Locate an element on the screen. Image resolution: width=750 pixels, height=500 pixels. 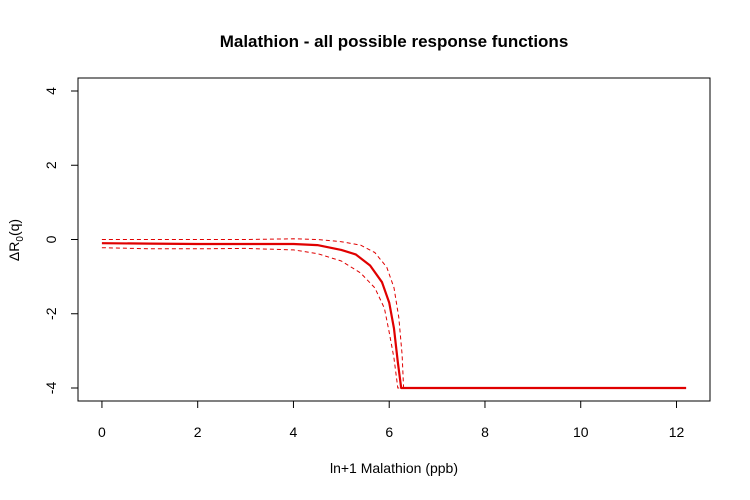
x-tick-label: 10 is located at coordinates (581, 432).